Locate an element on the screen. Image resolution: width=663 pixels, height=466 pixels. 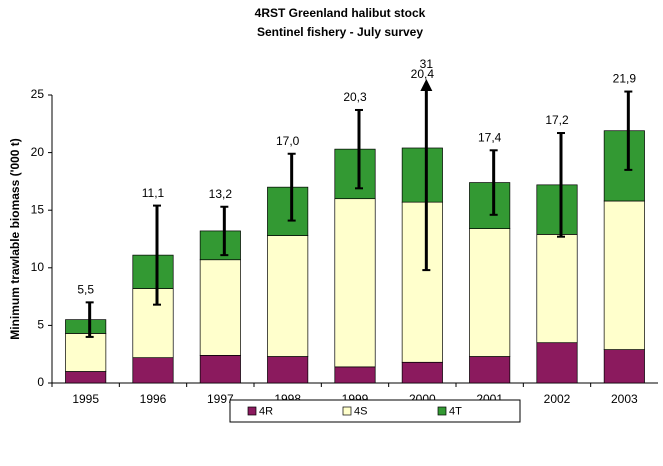
annotation: 31 is located at coordinates (427, 64).